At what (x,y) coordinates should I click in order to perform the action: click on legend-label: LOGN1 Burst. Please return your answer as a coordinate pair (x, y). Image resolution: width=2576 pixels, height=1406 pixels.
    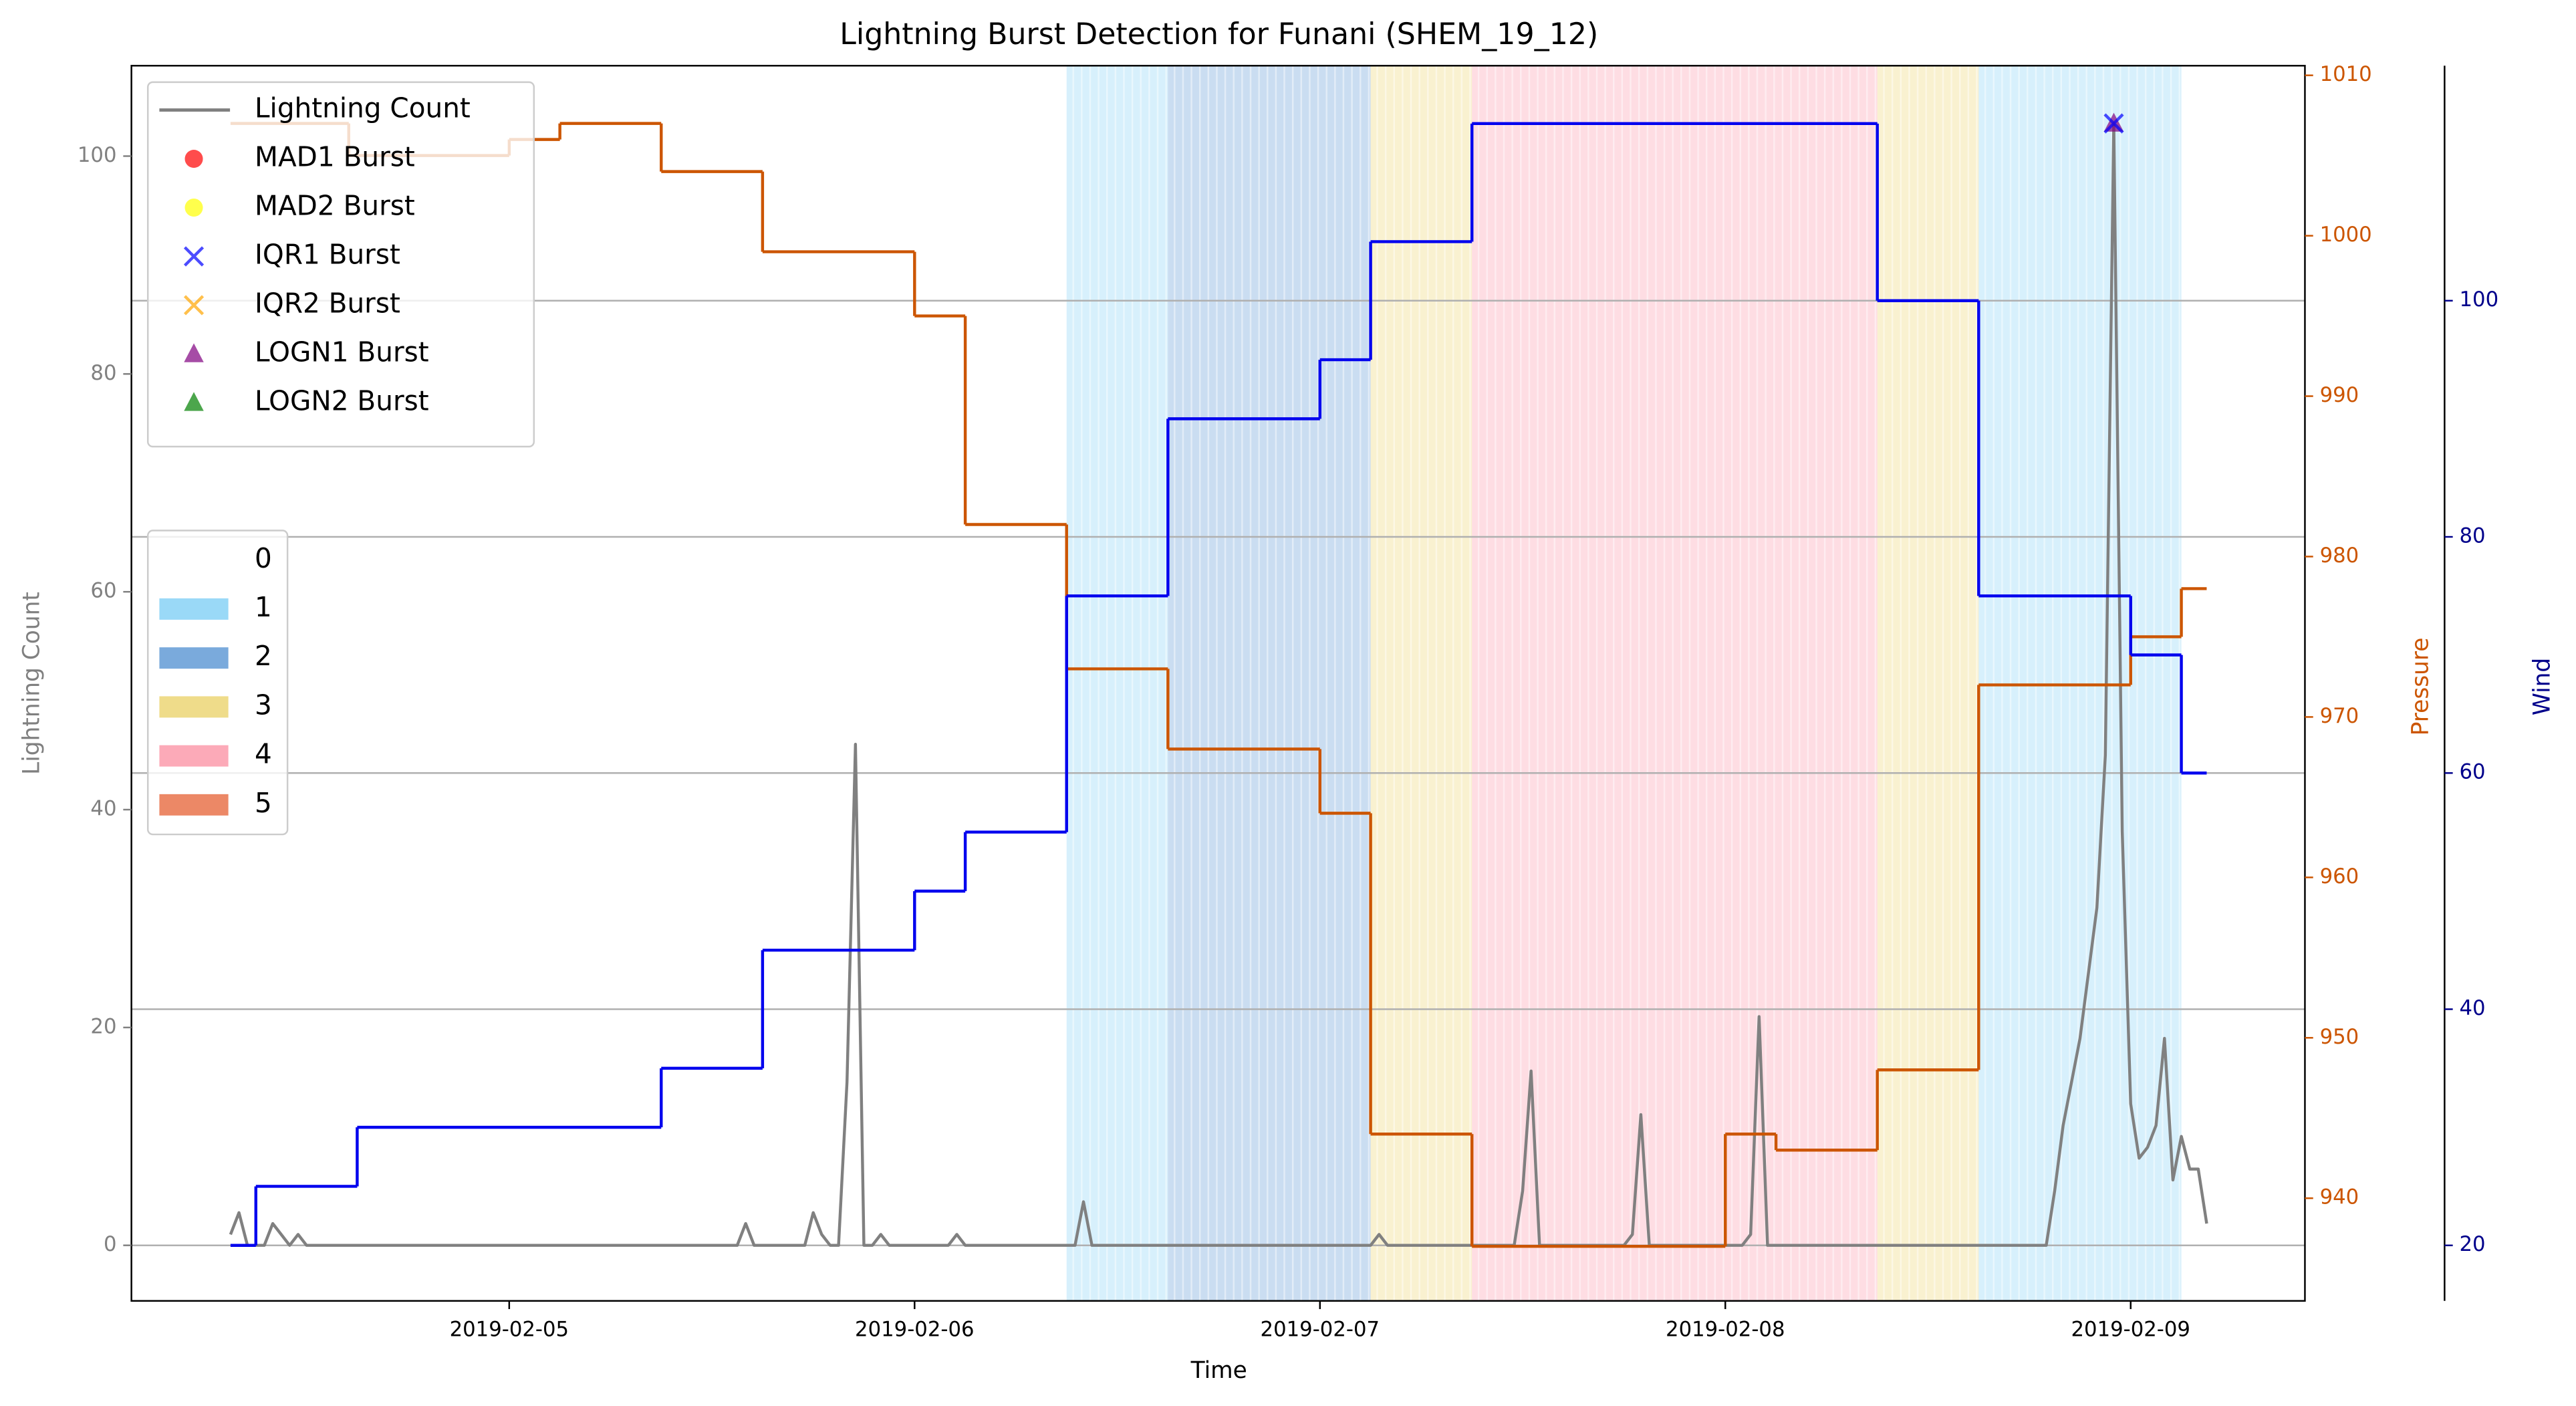
    Looking at the image, I should click on (342, 352).